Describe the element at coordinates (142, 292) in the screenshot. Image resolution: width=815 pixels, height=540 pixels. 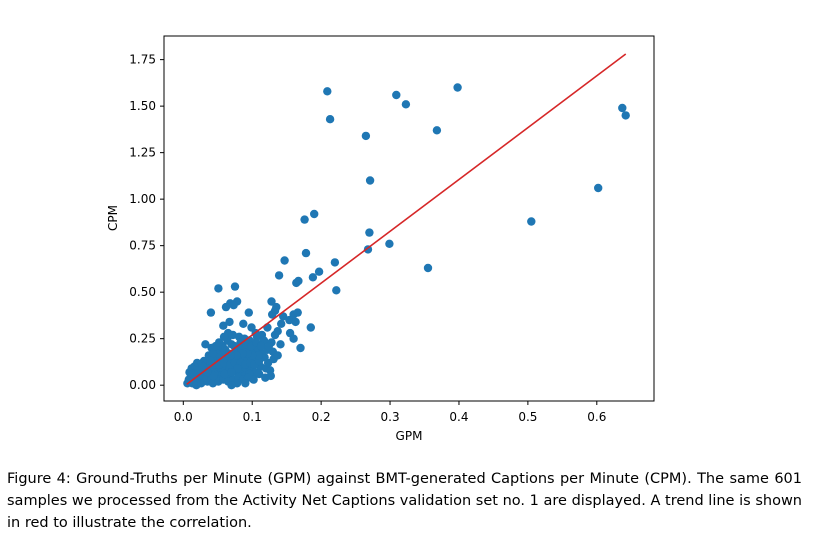
I see `y-tick-label: 0.50` at that location.